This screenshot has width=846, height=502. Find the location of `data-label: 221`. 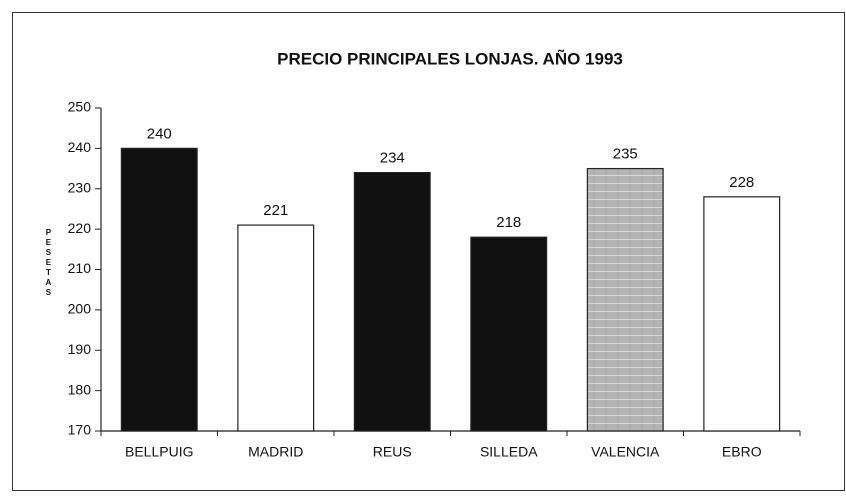

data-label: 221 is located at coordinates (275, 210).